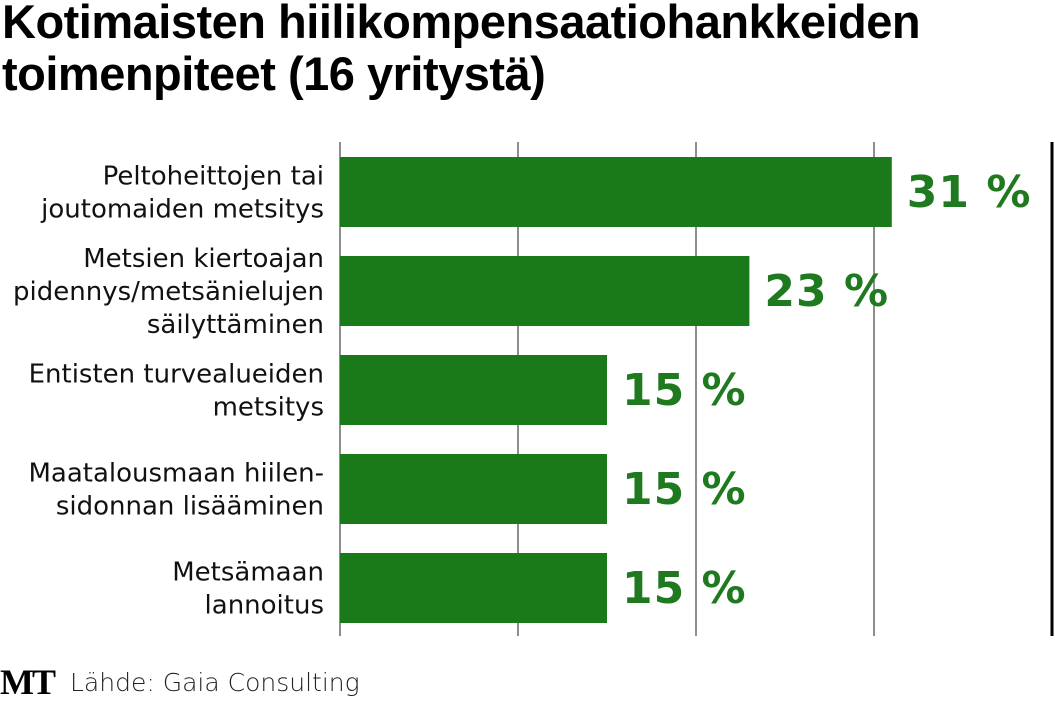  Describe the element at coordinates (461, 24) in the screenshot. I see `title-line-1: Kotimaisten hiilikompensaatiohankkeiden` at that location.